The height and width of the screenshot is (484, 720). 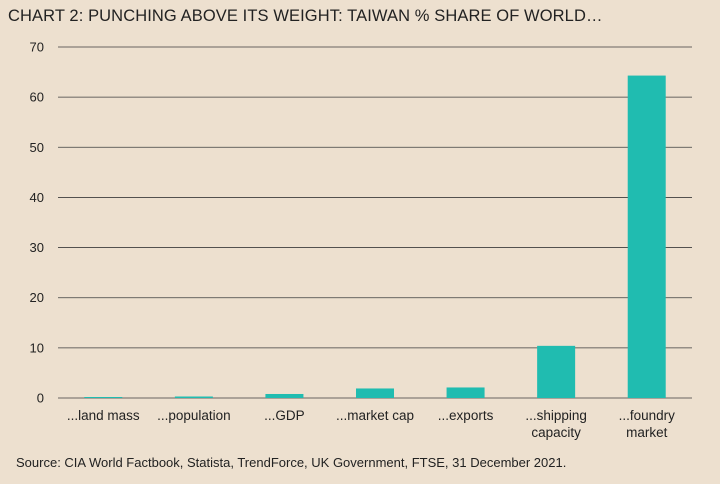 I want to click on y-tick-label: 60, so click(x=37, y=97).